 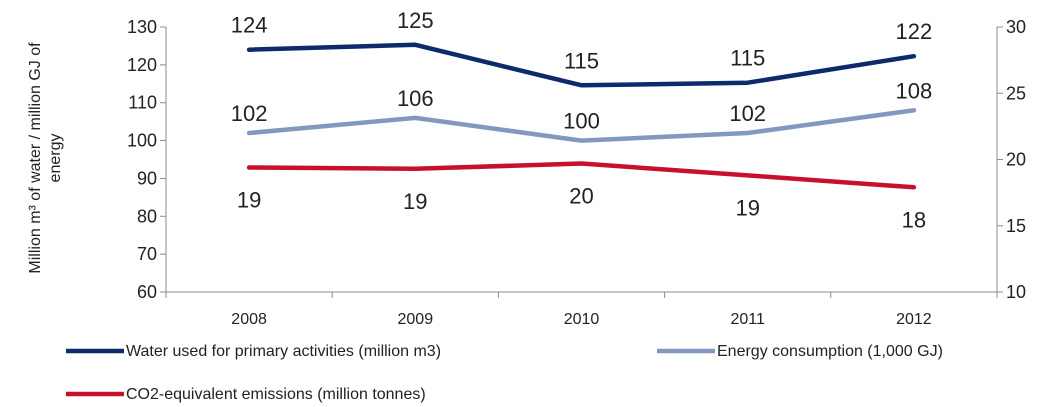 What do you see at coordinates (914, 90) in the screenshot?
I see `data-label: 108` at bounding box center [914, 90].